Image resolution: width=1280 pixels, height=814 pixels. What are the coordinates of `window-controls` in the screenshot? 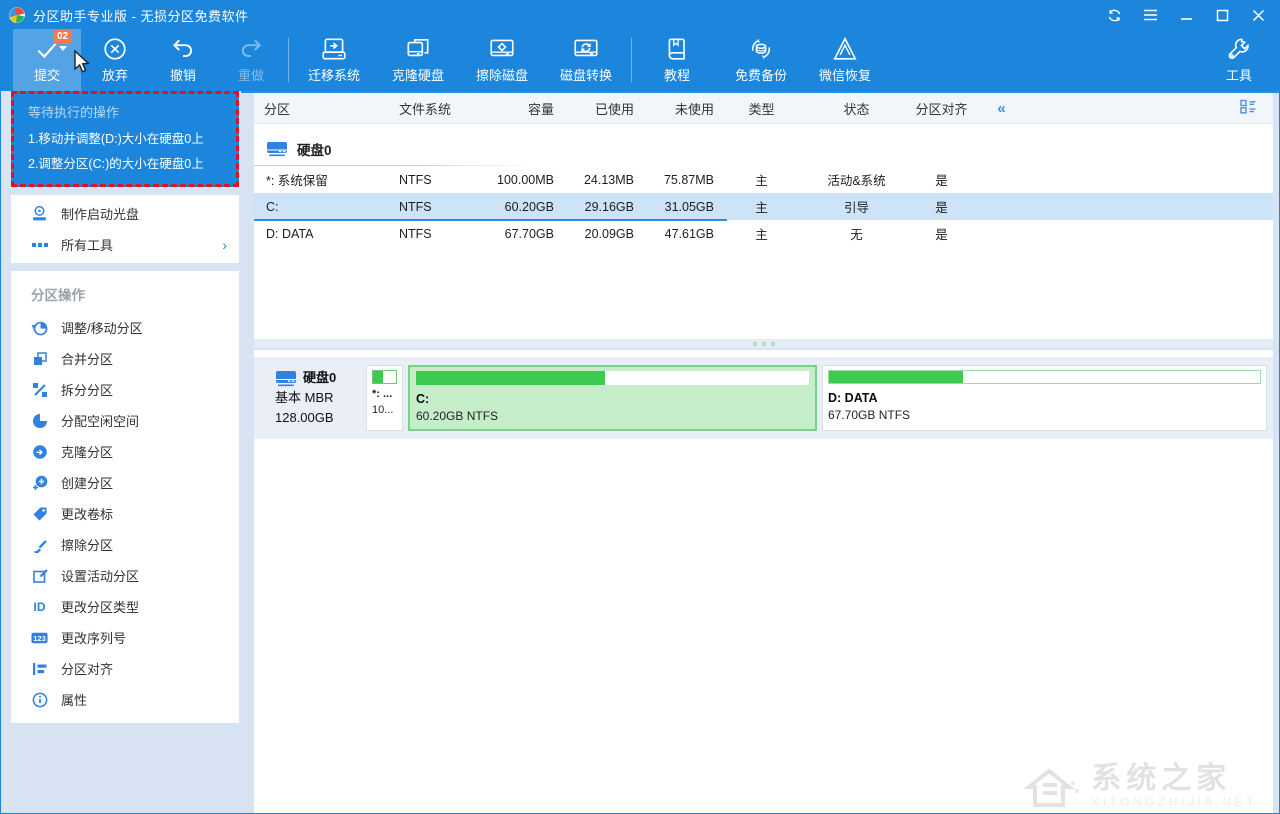 It's located at (1186, 15).